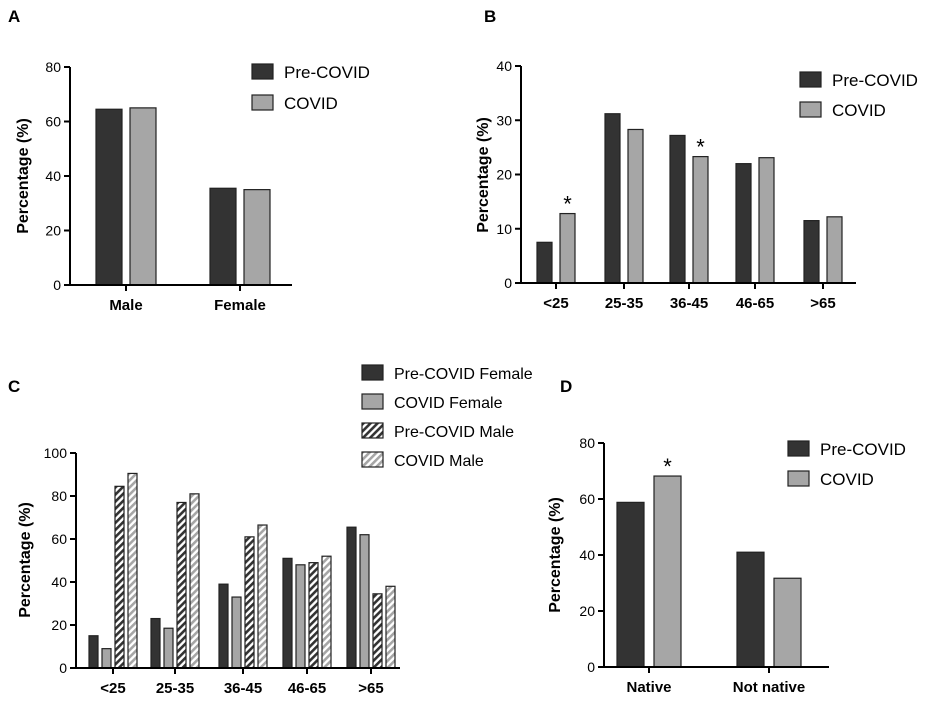 This screenshot has width=935, height=706. Describe the element at coordinates (454, 432) in the screenshot. I see `legend-label: Pre-COVID Male` at that location.